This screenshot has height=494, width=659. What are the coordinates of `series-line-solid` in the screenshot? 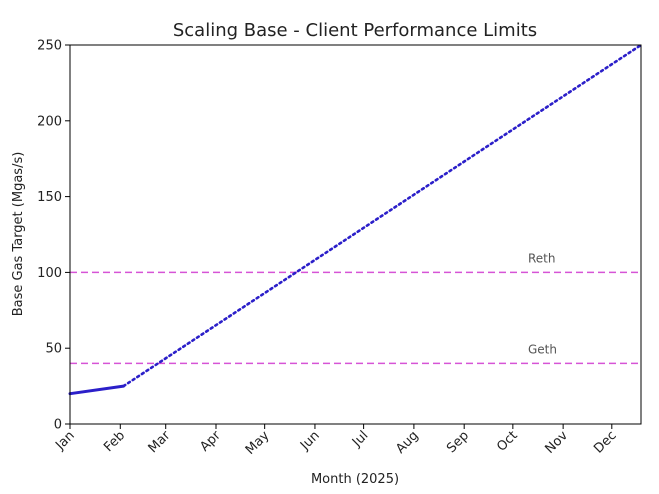 It's located at (97, 390).